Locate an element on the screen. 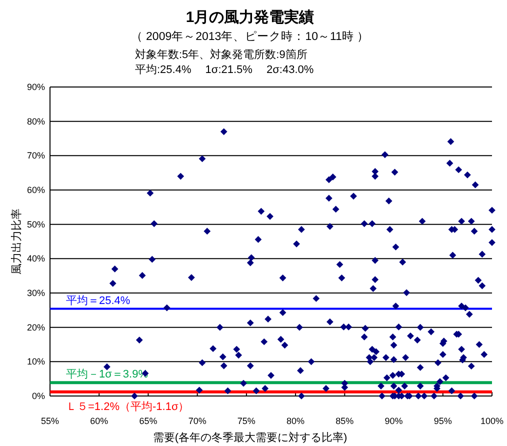  chart-subtitle: （ 2009年～2013年、ピーク時：10～11時 ） is located at coordinates (250, 36).